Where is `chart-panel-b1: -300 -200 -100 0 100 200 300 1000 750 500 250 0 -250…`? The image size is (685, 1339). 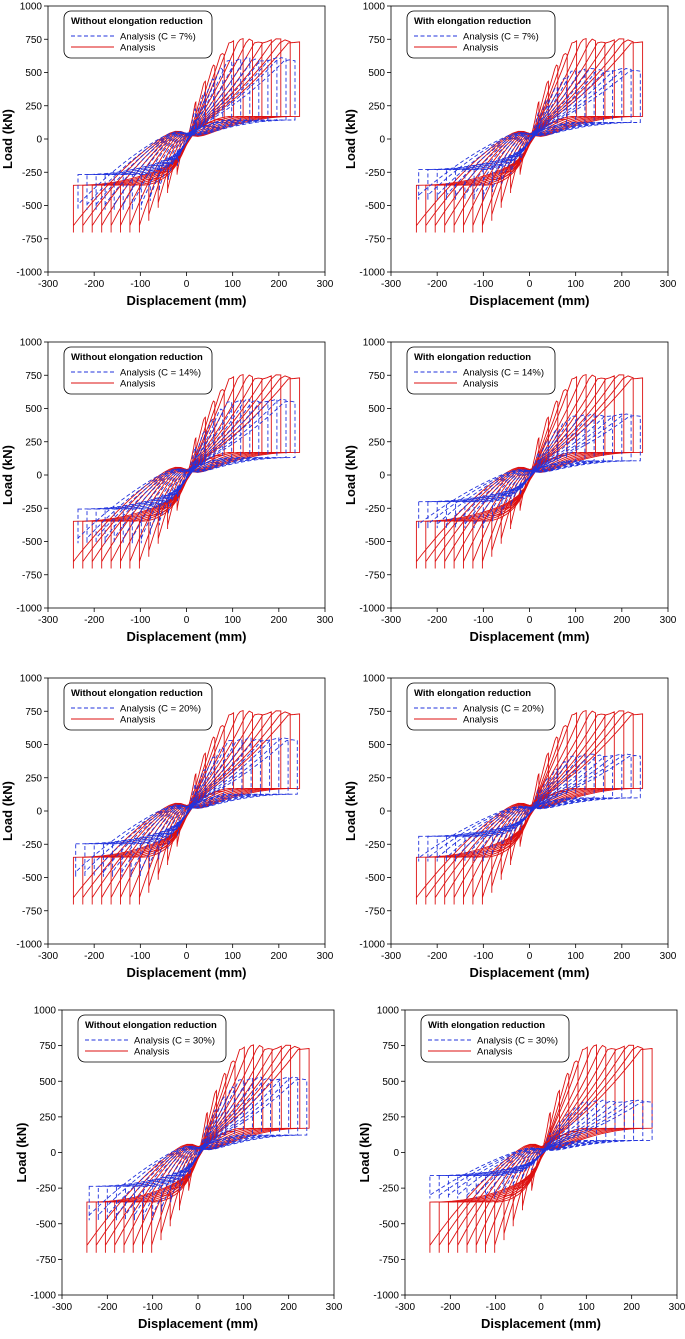
chart-panel-b1: -300 -200 -100 0 100 200 300 1000 750 500 250 0 -250… is located at coordinates (514, 158).